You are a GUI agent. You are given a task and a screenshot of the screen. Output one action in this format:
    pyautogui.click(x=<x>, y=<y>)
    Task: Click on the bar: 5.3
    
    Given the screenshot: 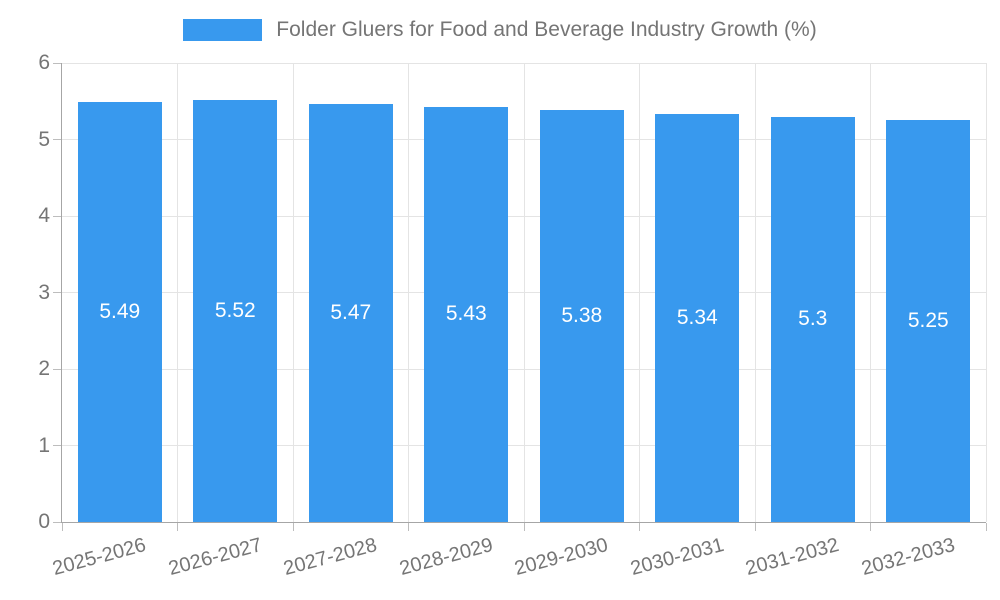 What is the action you would take?
    pyautogui.click(x=812, y=319)
    